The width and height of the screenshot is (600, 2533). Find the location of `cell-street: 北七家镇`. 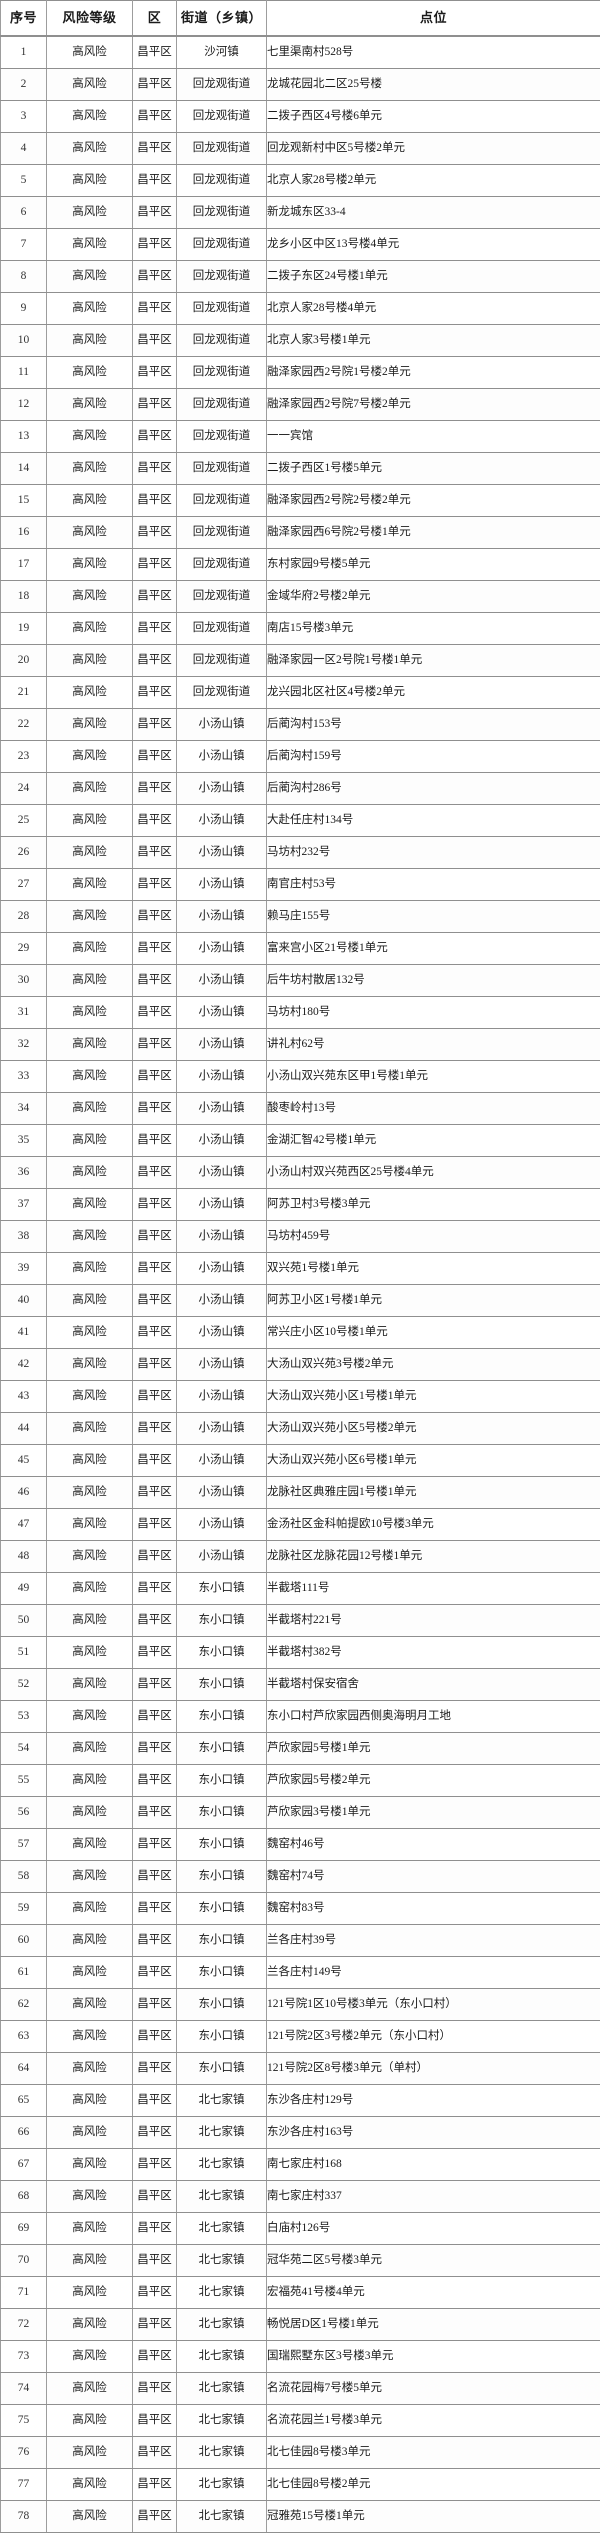

cell-street: 北七家镇 is located at coordinates (222, 2133).